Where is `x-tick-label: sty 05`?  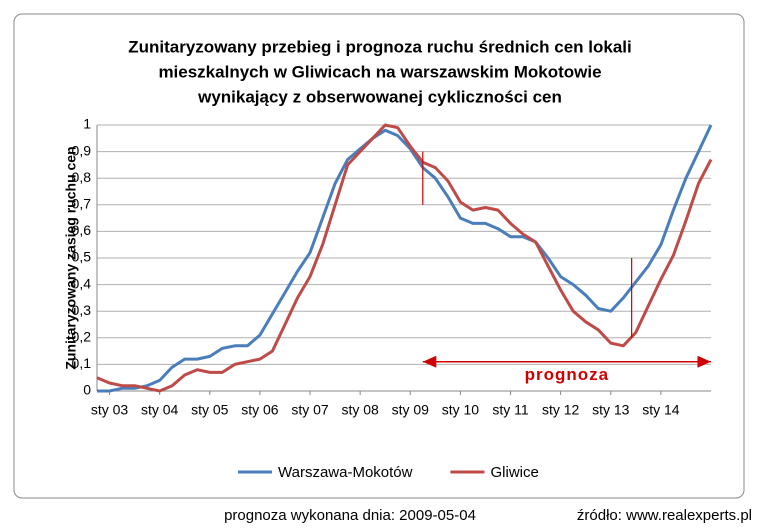
x-tick-label: sty 05 is located at coordinates (210, 410).